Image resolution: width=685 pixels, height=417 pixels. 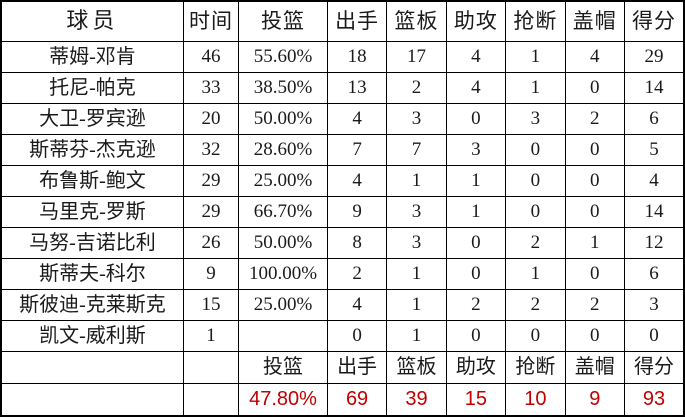 I want to click on column-header-fga: 出手, so click(x=357, y=21).